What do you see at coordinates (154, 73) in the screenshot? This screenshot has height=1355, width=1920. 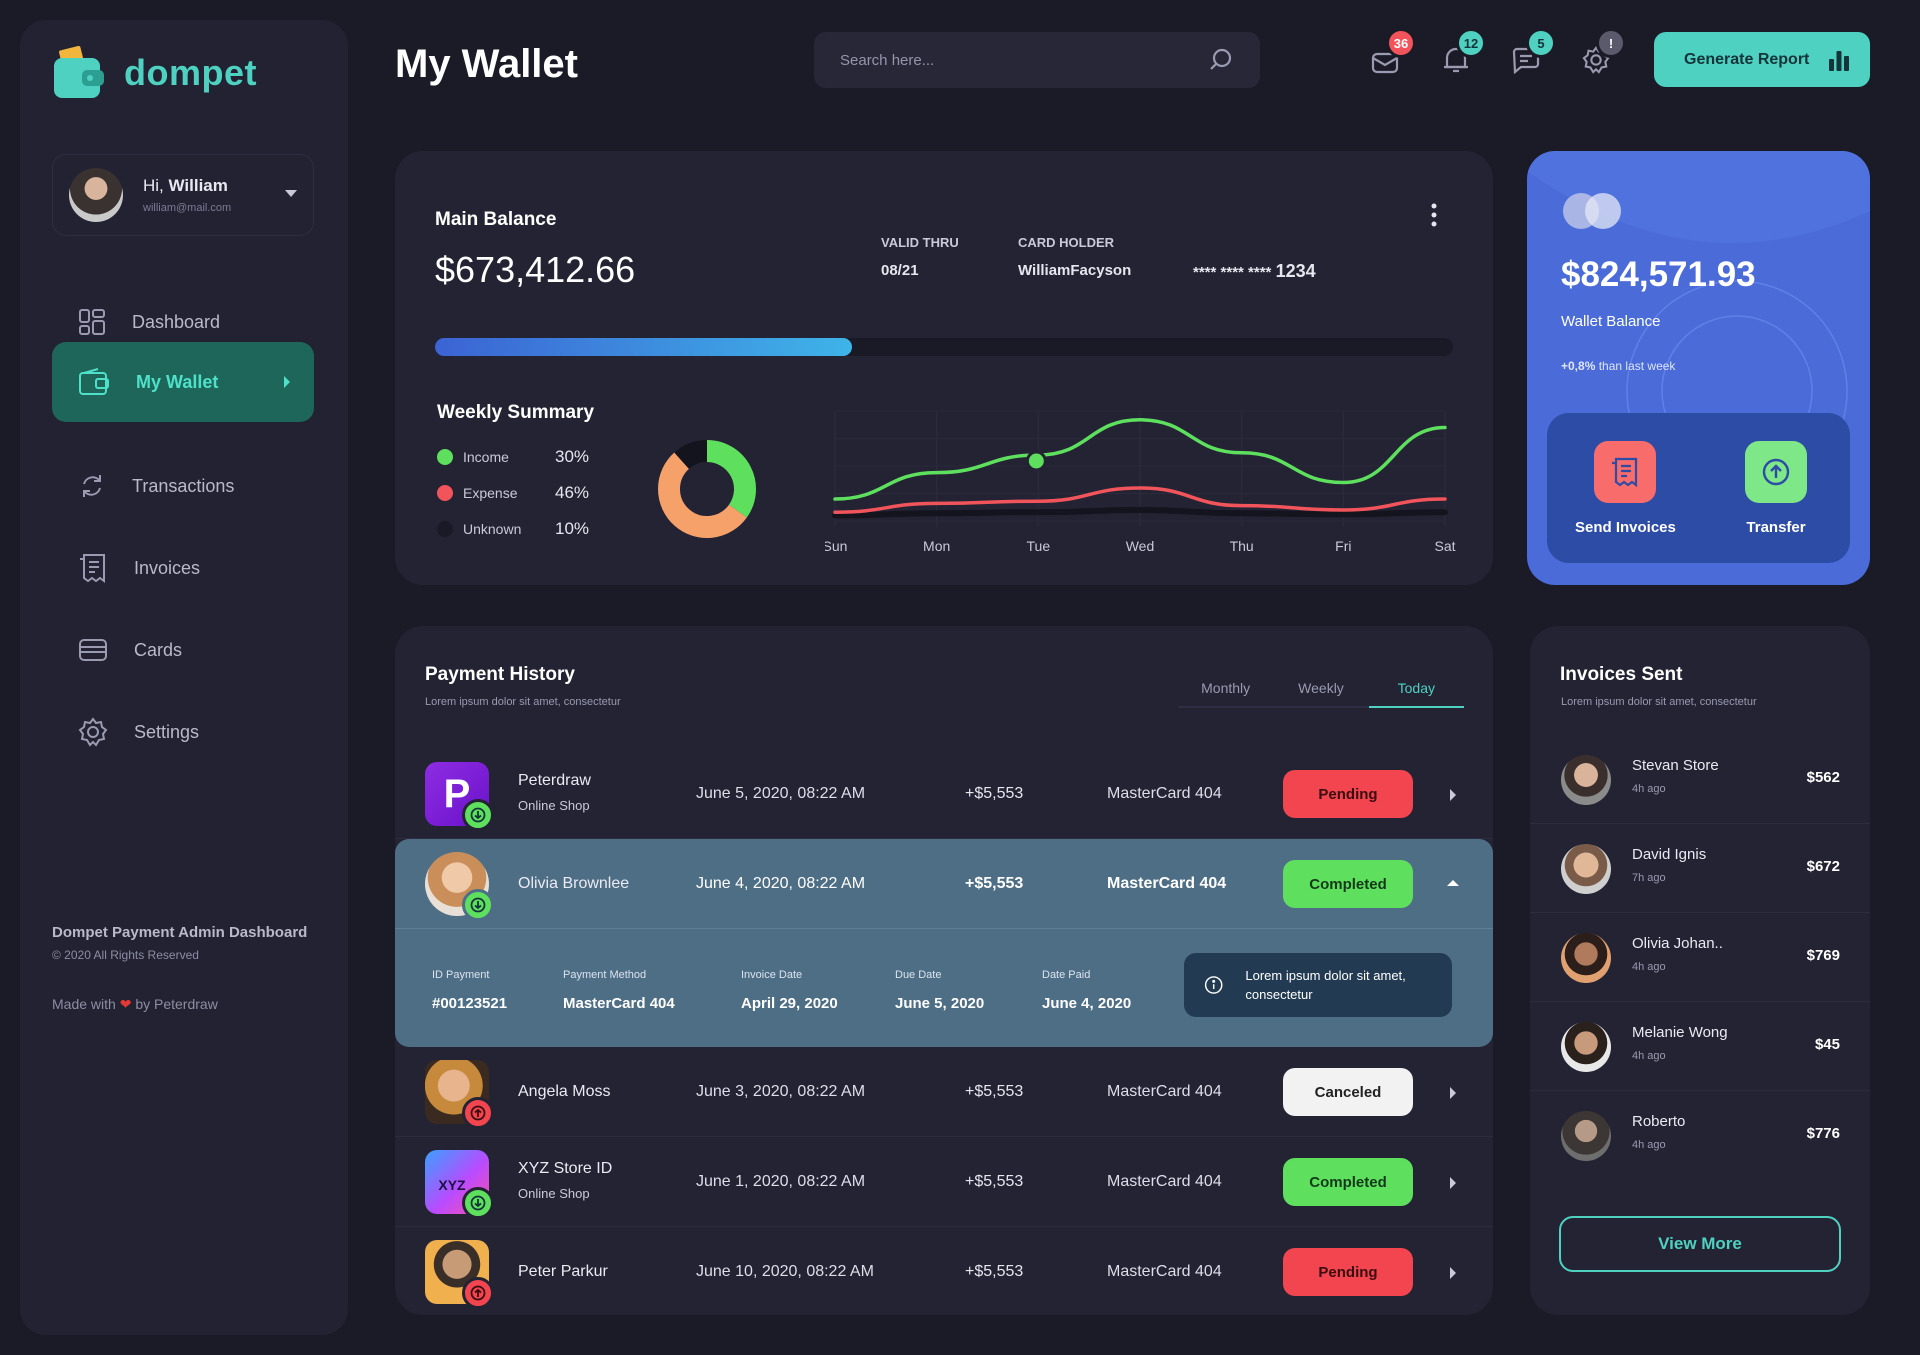 I see `app-logo: dompet` at bounding box center [154, 73].